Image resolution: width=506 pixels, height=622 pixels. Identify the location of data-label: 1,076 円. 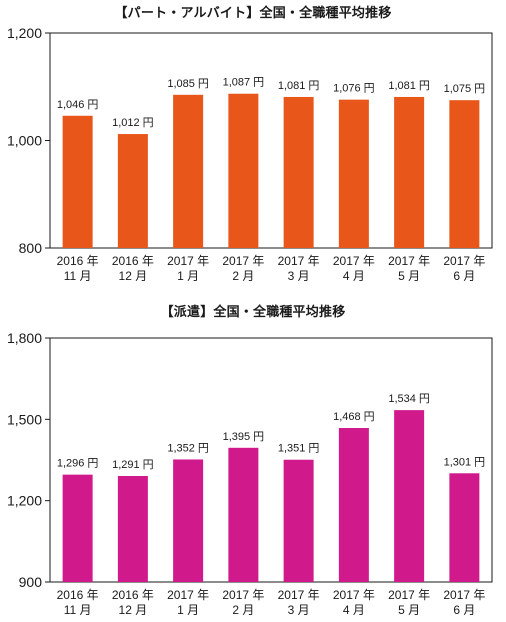
(354, 89).